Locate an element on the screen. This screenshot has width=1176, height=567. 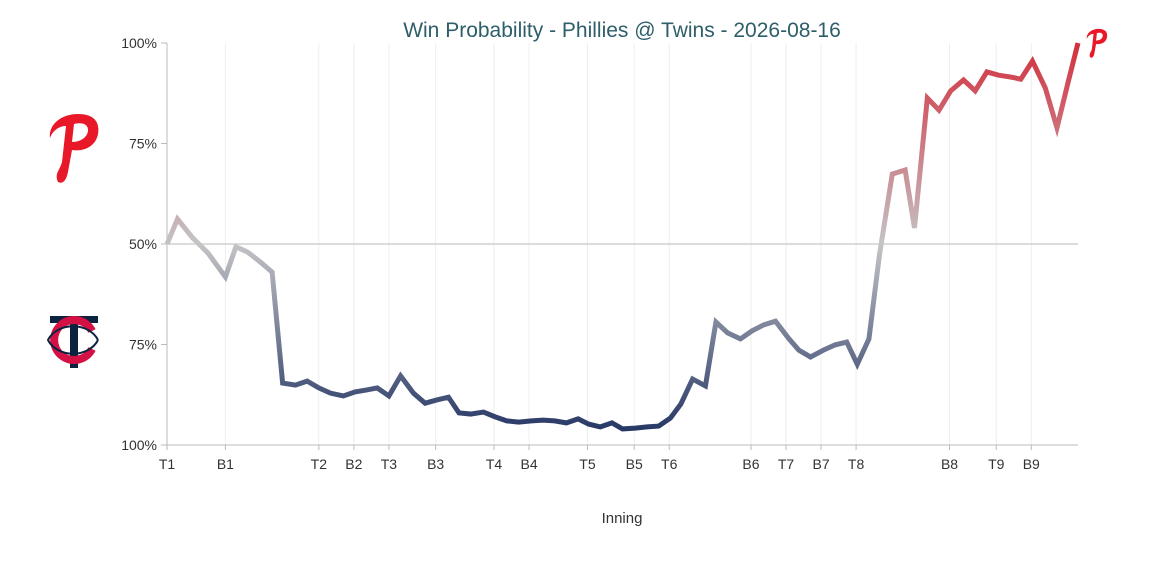
x-tick-label: T9 is located at coordinates (996, 464).